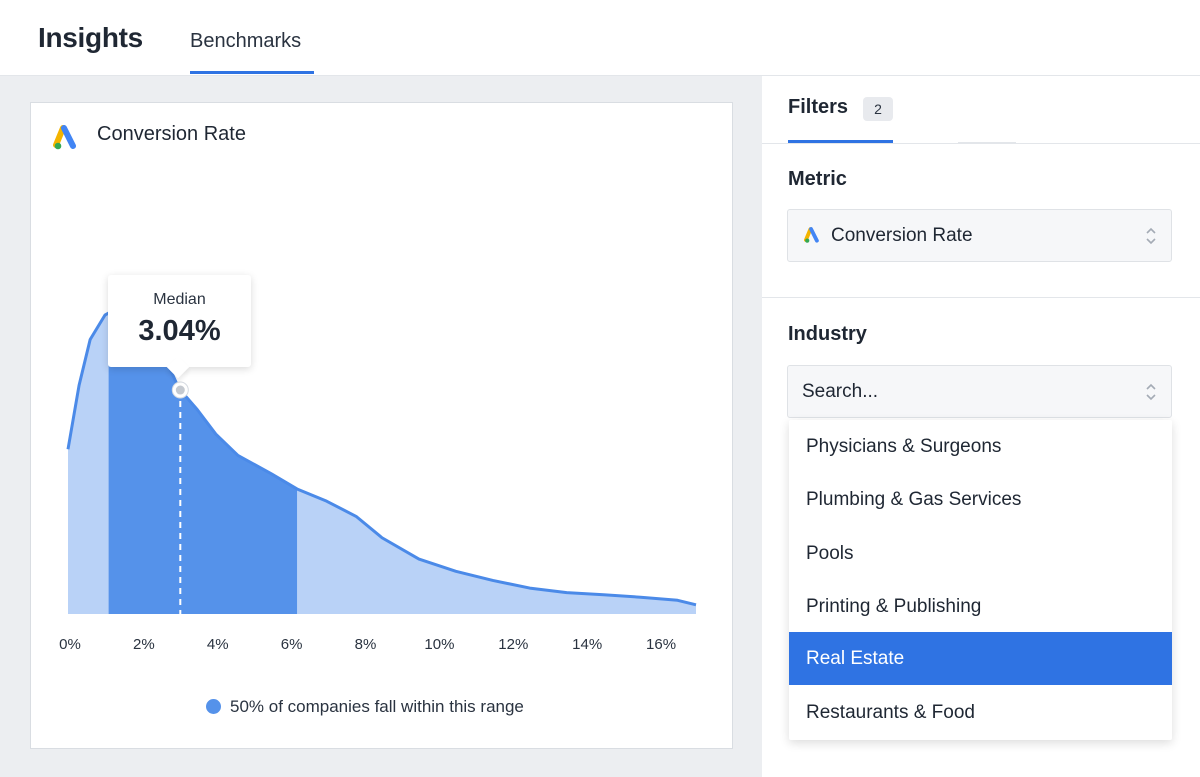 Image resolution: width=1200 pixels, height=777 pixels. Describe the element at coordinates (817, 179) in the screenshot. I see `metric-label: Metric` at that location.